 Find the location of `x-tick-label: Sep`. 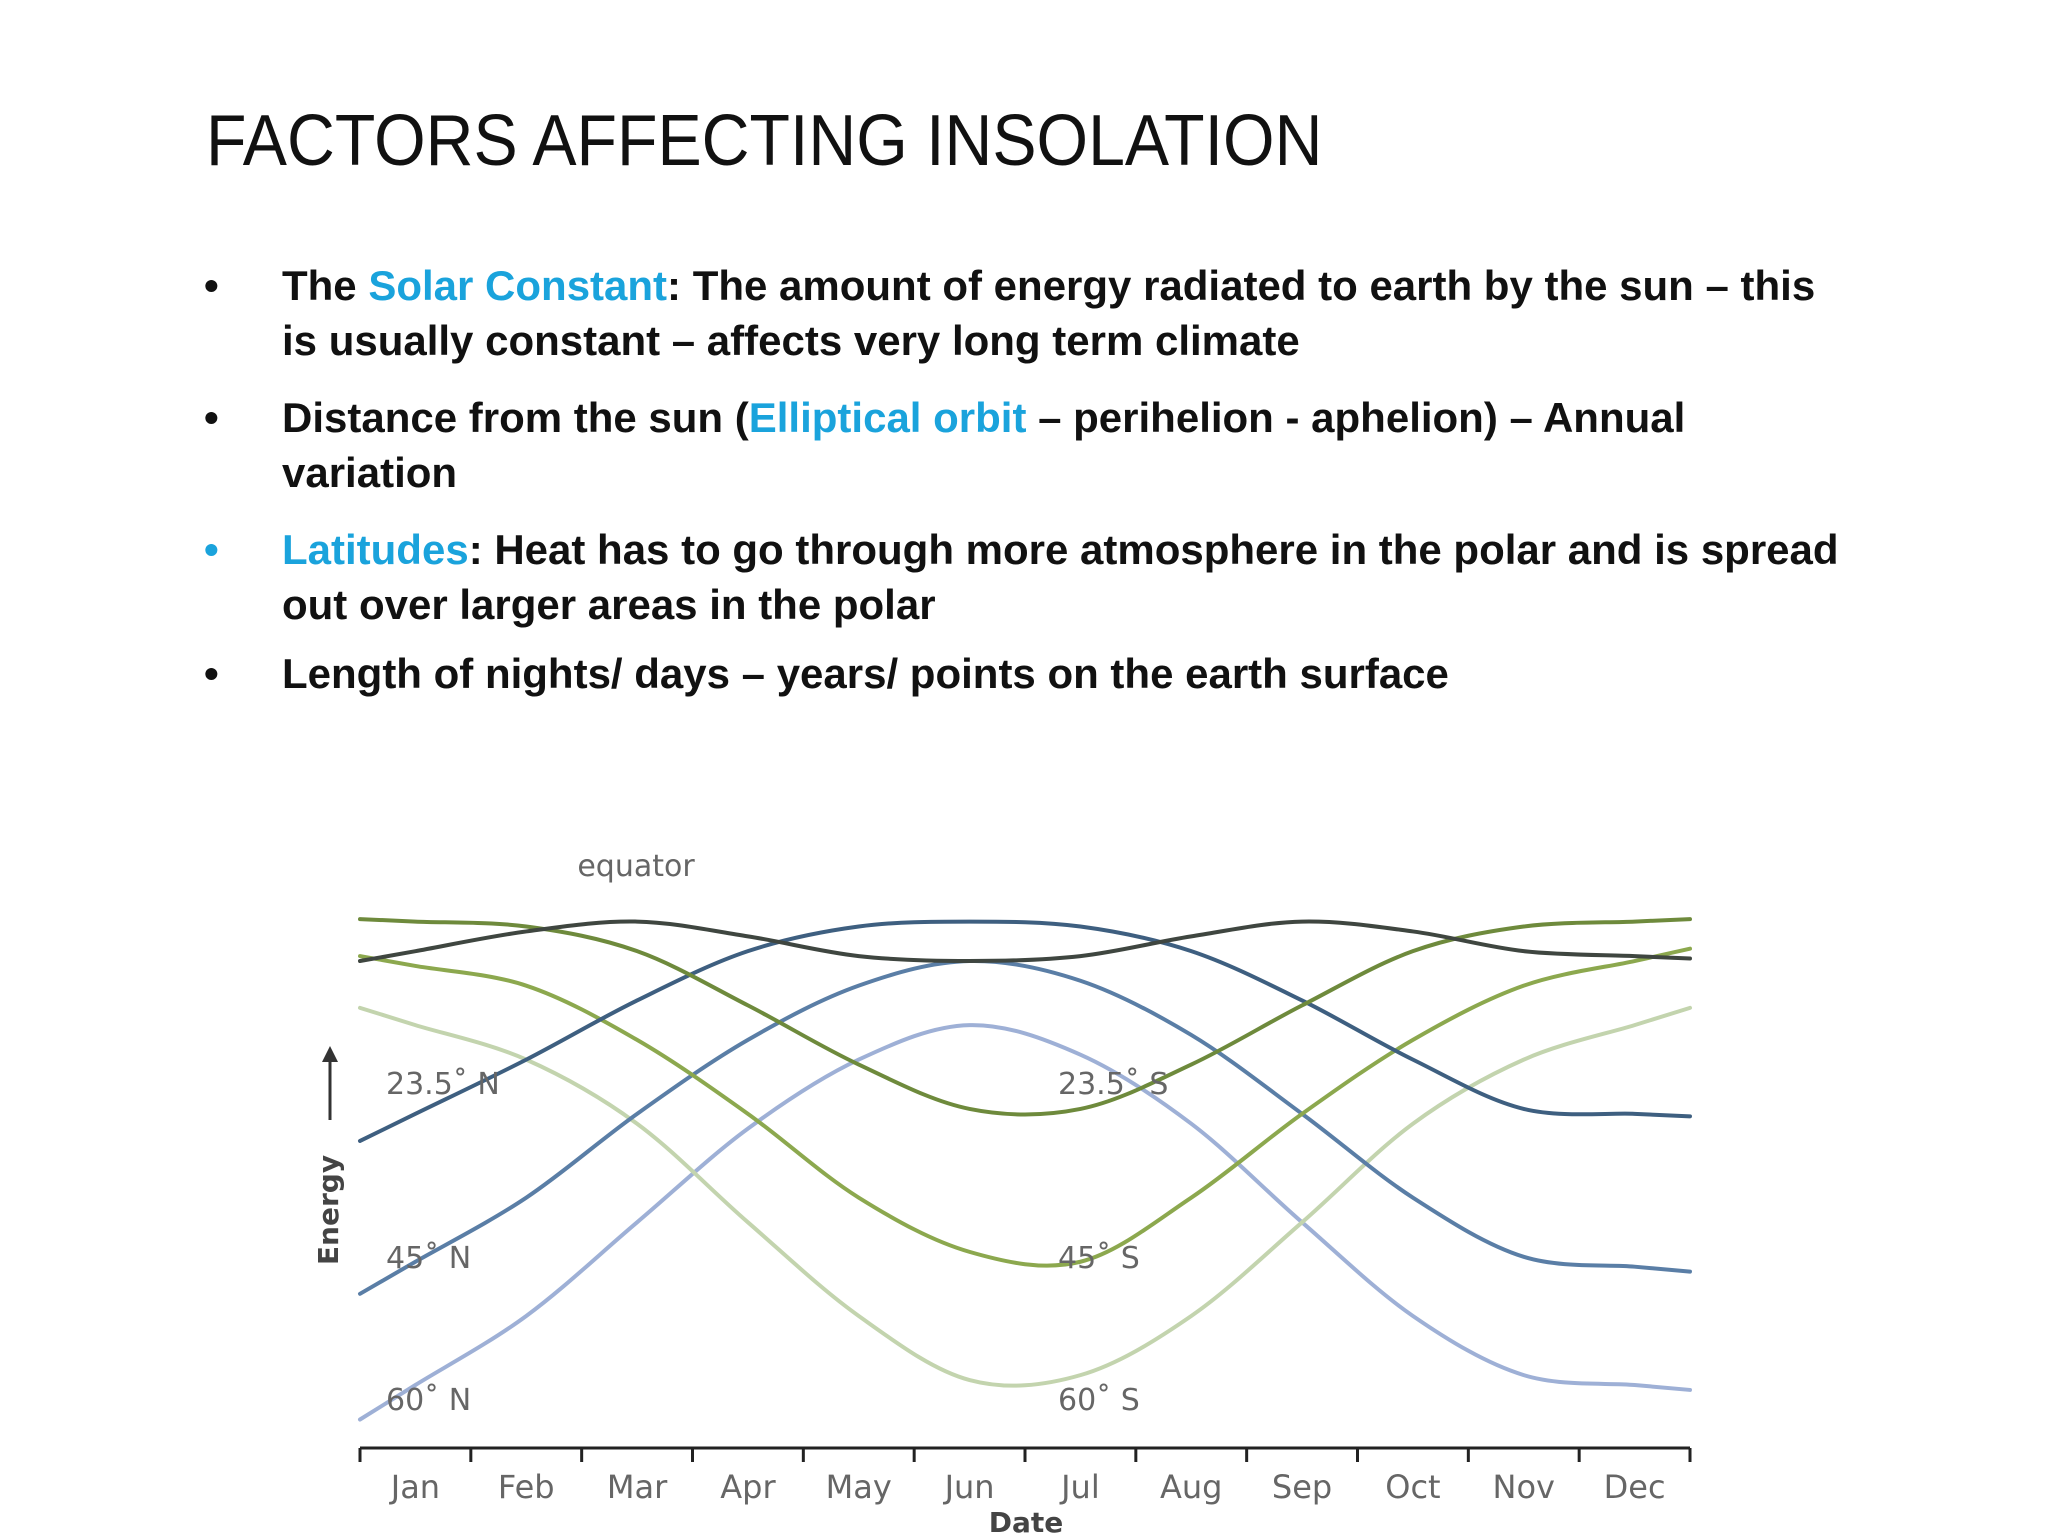

x-tick-label: Sep is located at coordinates (1302, 1487).